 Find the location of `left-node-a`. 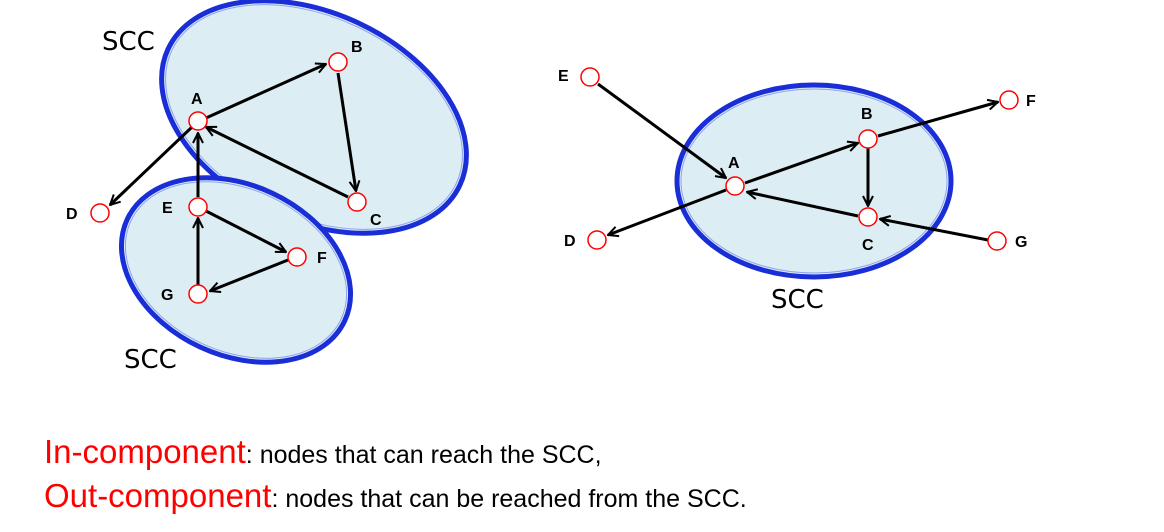

left-node-a is located at coordinates (198, 121).